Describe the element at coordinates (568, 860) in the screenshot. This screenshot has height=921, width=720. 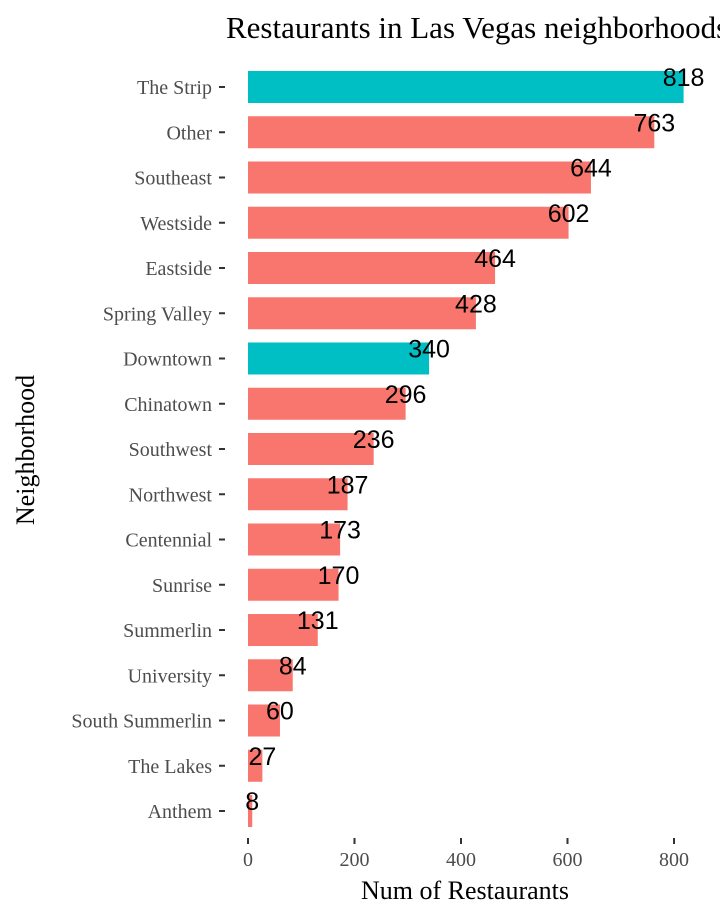
I see `x-tick-label: 600` at that location.